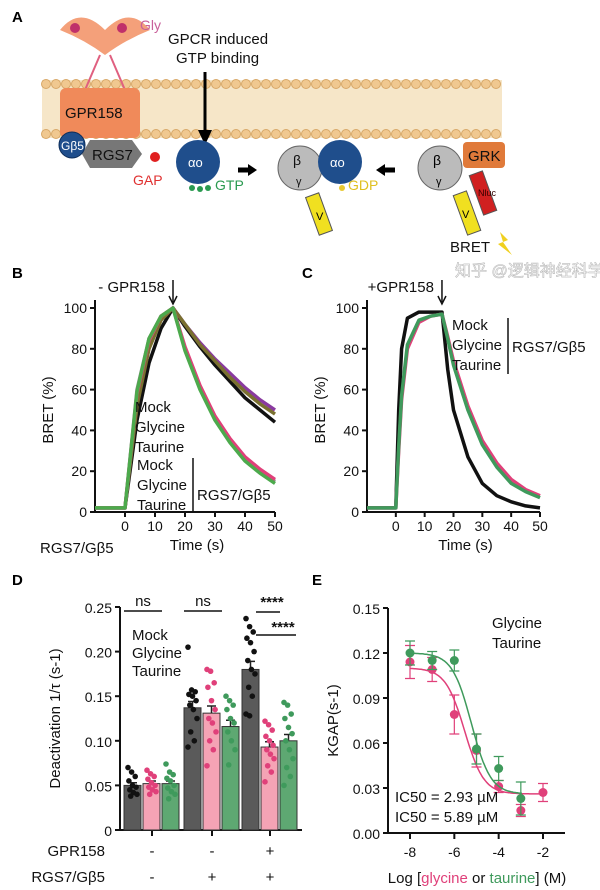 The width and height of the screenshot is (600, 890). I want to click on gpr158-sign: -, so click(152, 851).